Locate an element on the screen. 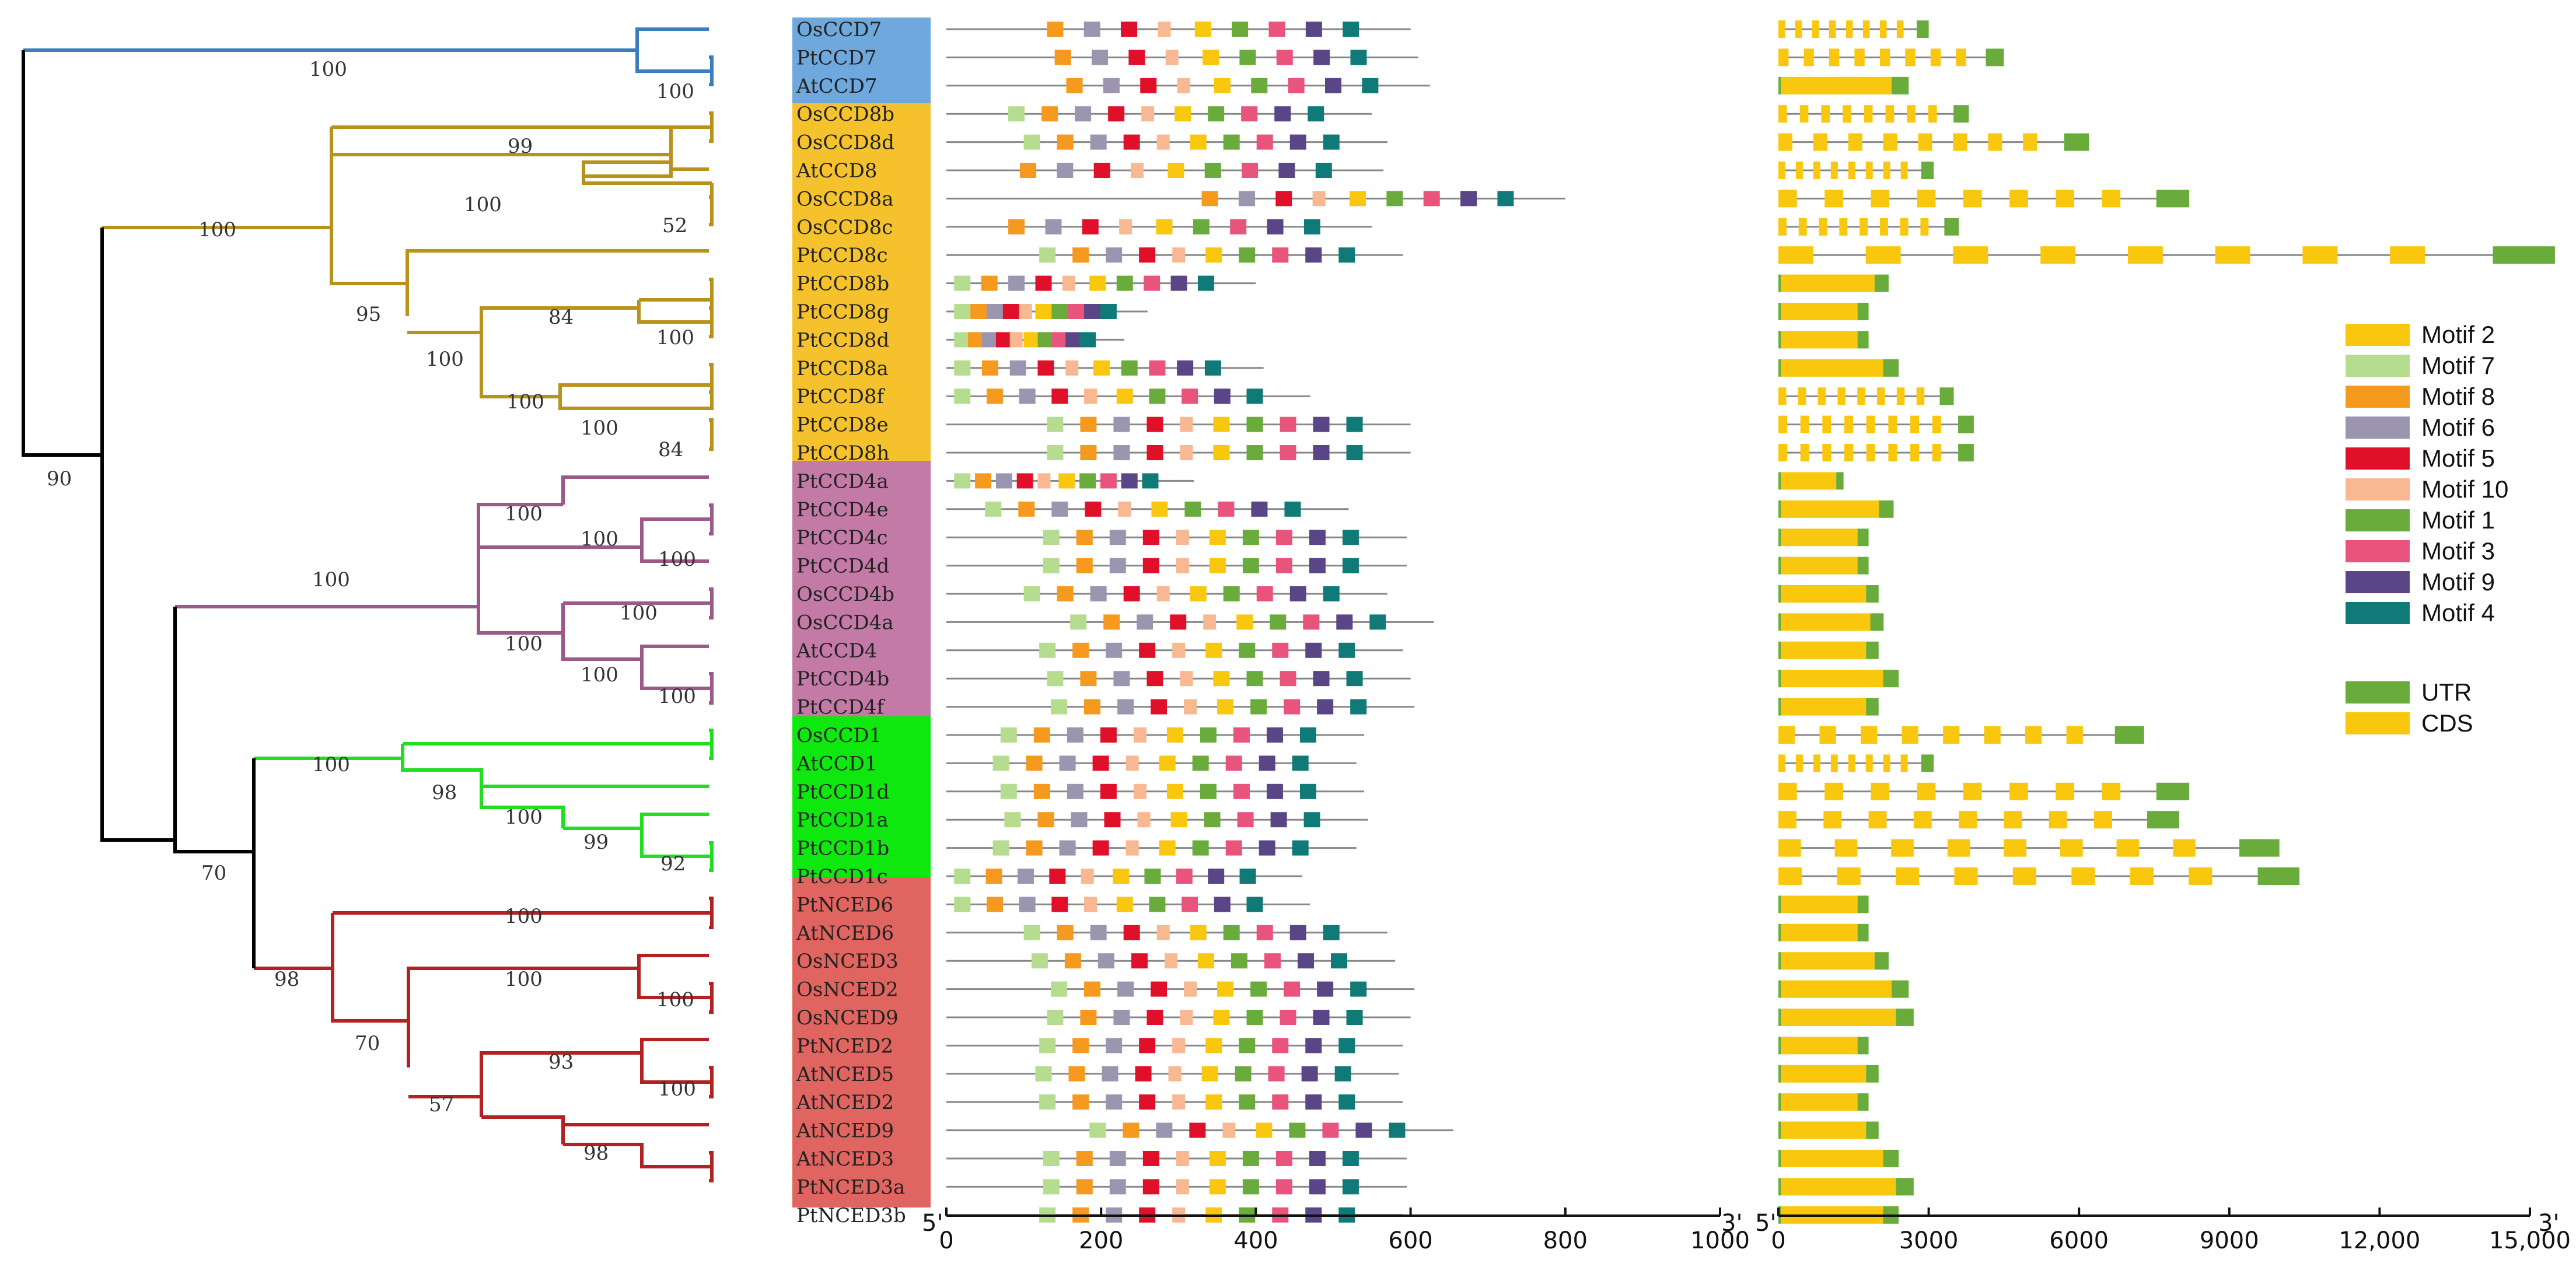 The height and width of the screenshot is (1281, 2576). legend-label: Motif 3 is located at coordinates (2458, 551).